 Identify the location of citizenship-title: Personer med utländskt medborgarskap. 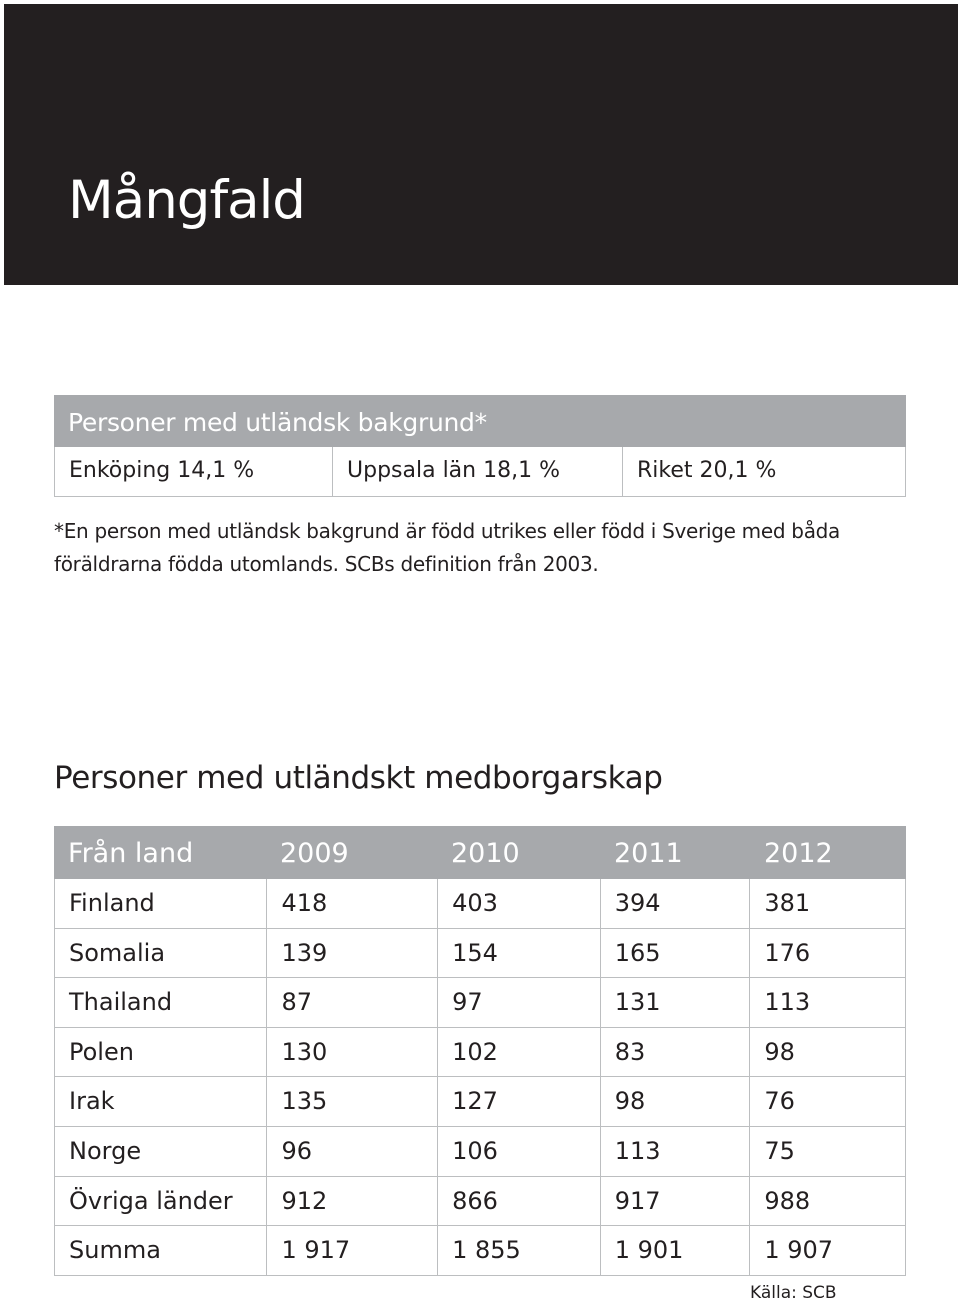
(358, 778).